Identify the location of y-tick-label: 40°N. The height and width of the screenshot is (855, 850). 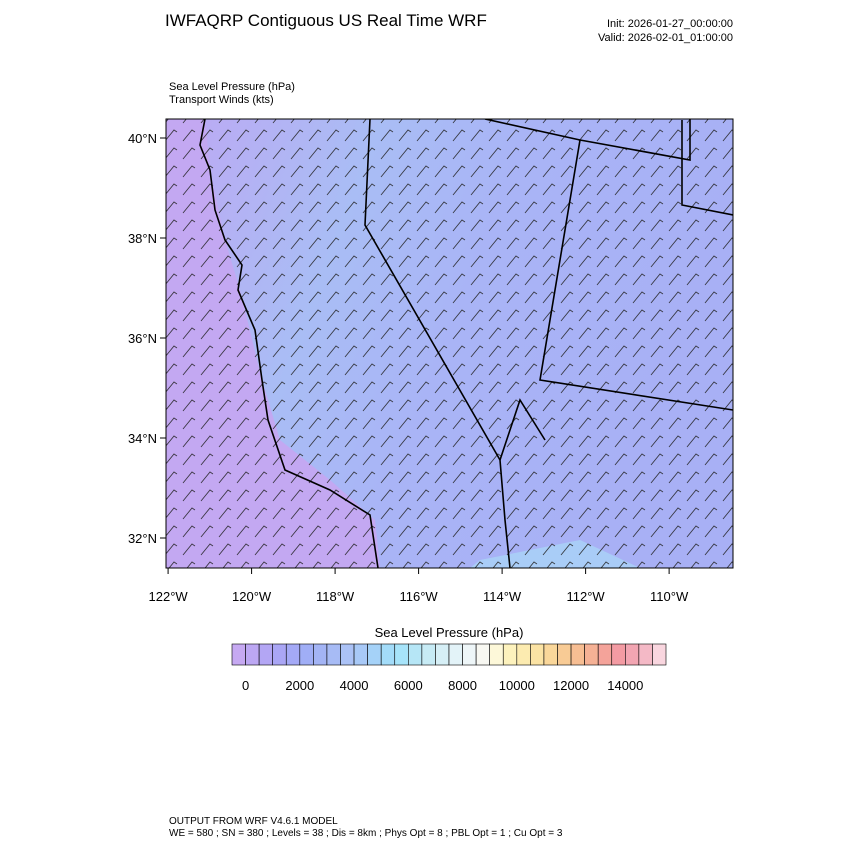
(142, 138).